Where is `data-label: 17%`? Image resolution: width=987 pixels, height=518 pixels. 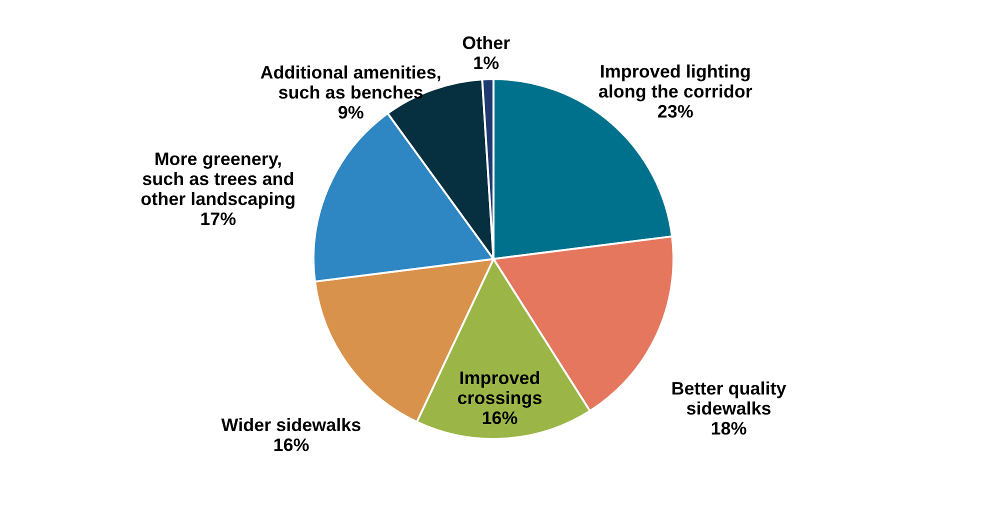
data-label: 17% is located at coordinates (218, 218).